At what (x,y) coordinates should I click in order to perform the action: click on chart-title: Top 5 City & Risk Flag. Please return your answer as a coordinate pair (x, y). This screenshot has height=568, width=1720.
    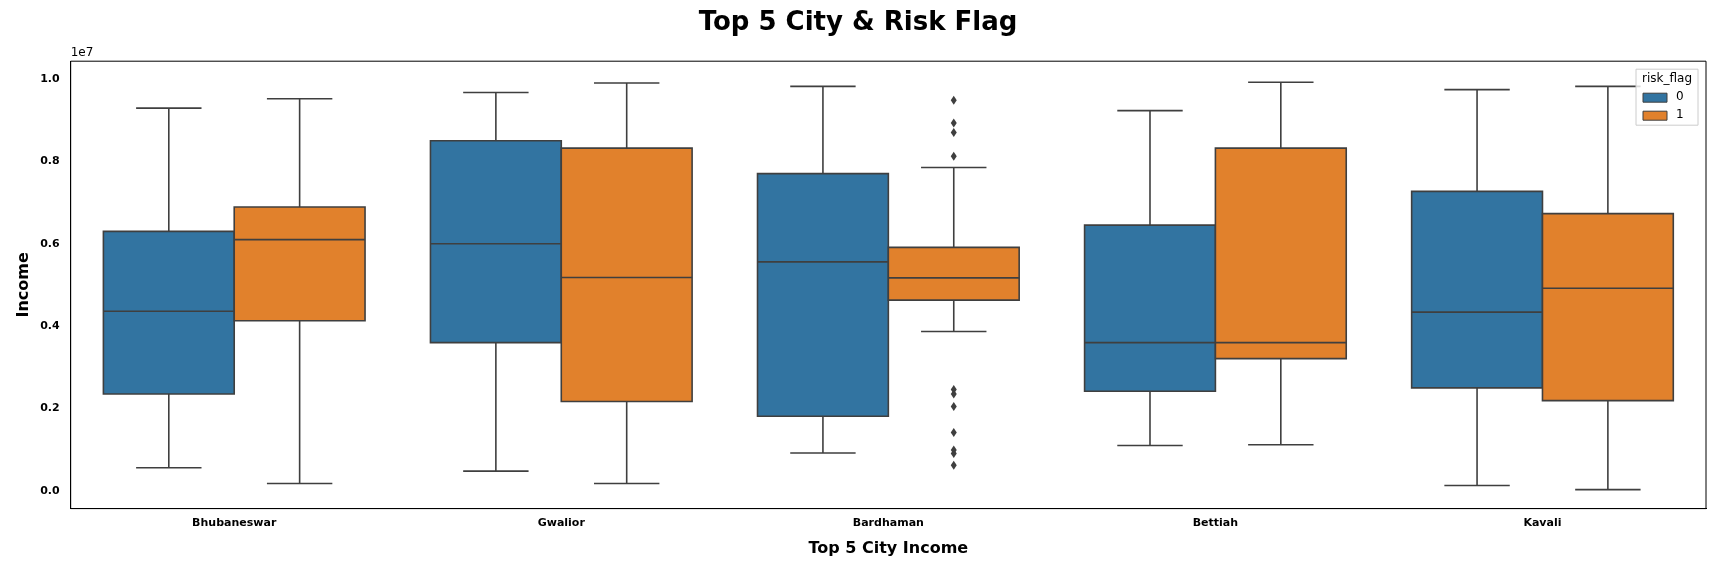
    Looking at the image, I should click on (858, 21).